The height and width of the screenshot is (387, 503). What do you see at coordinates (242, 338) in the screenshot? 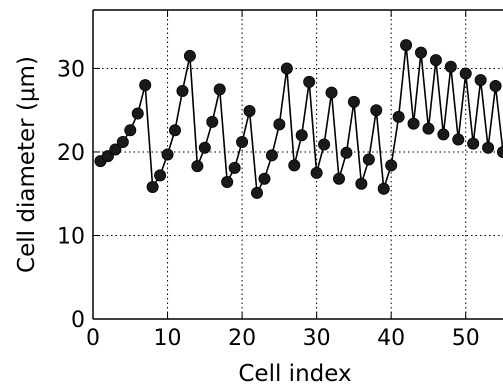
I see `x-tick-label: 20` at bounding box center [242, 338].